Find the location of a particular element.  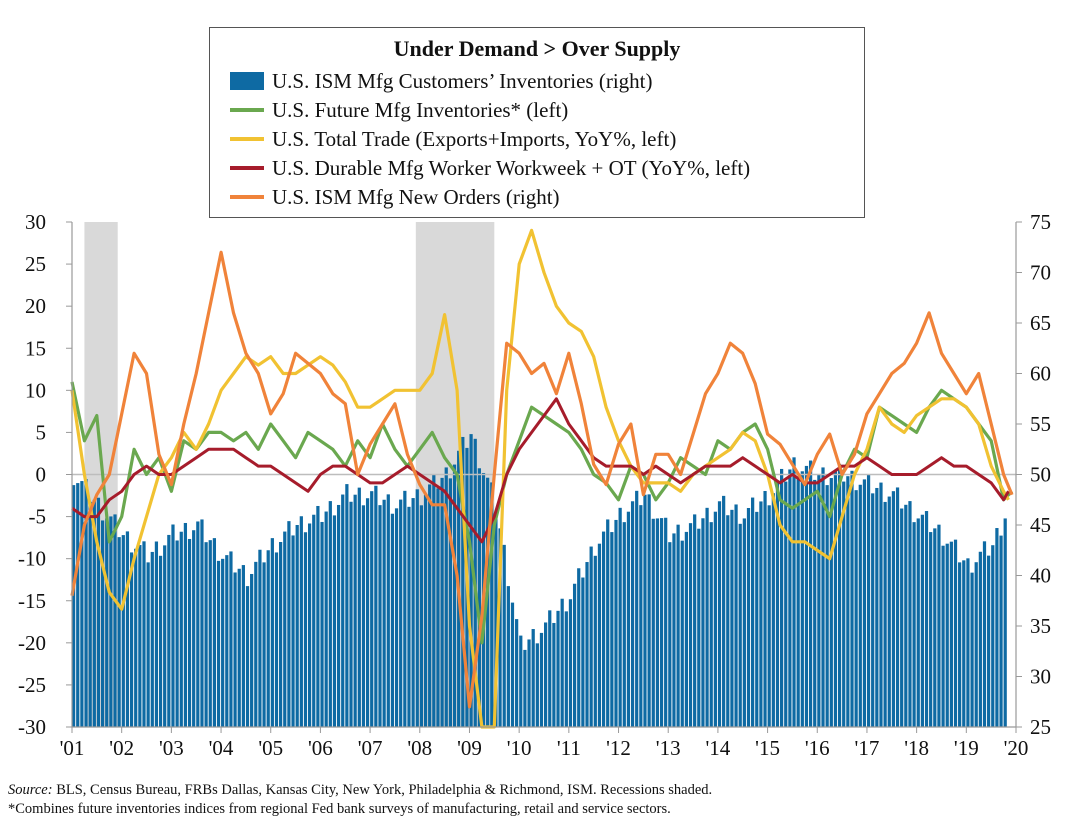

left-tick-label: 5 is located at coordinates (41, 432).